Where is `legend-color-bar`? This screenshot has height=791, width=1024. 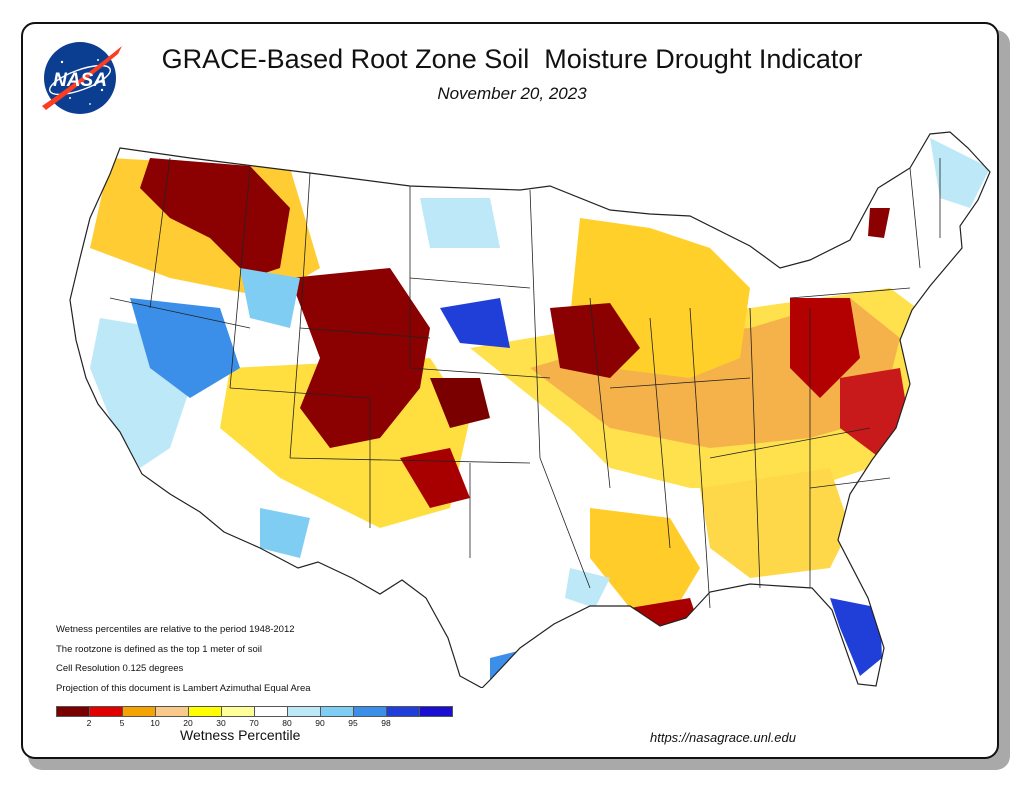
legend-color-bar is located at coordinates (256, 711).